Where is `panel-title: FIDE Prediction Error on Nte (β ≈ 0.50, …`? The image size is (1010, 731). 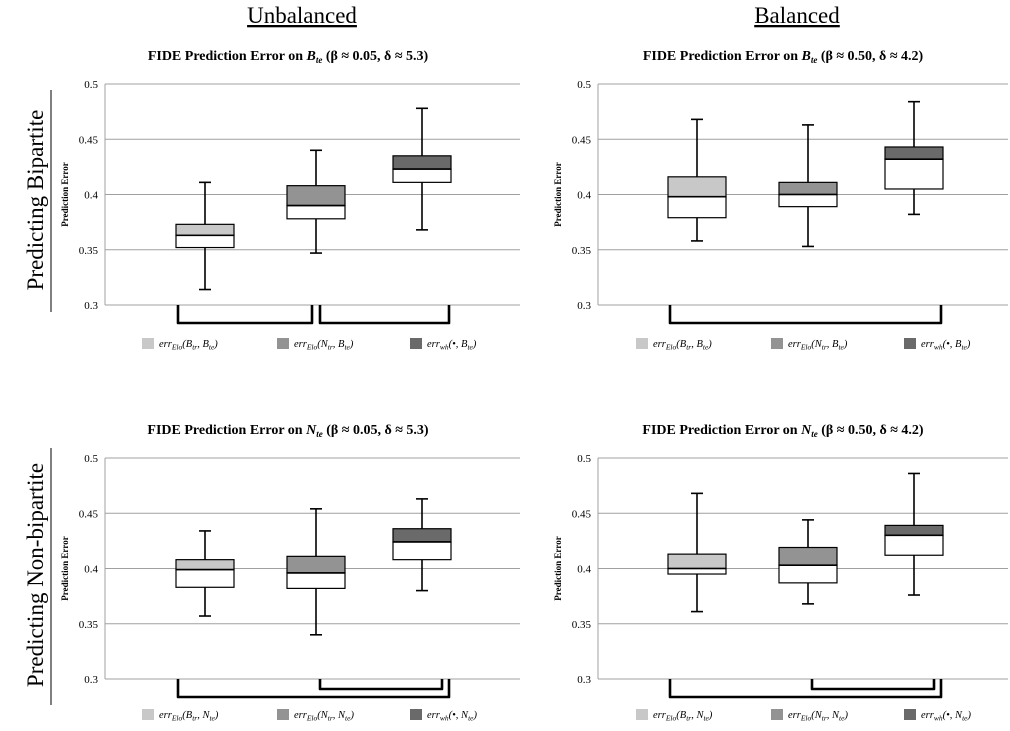
panel-title: FIDE Prediction Error on Nte (β ≈ 0.50, … is located at coordinates (782, 431).